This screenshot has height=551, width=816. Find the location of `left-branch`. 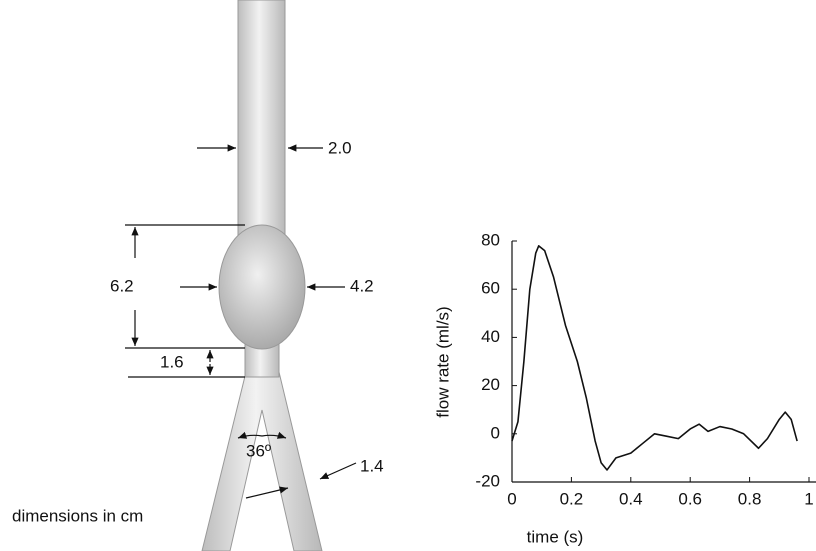

left-branch is located at coordinates (262, 461).